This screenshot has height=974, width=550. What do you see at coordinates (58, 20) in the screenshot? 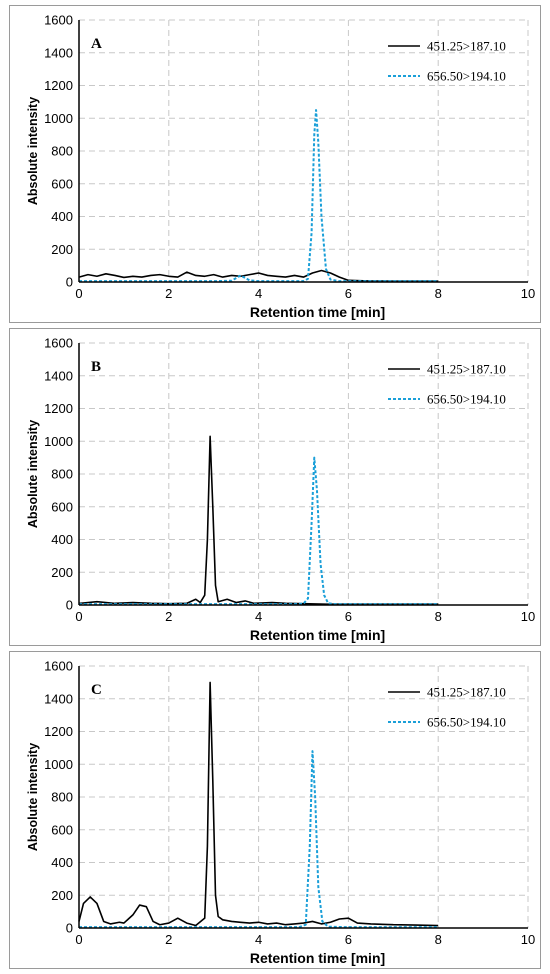
I see `chart-0-y-tick-label: 1600` at bounding box center [58, 20].